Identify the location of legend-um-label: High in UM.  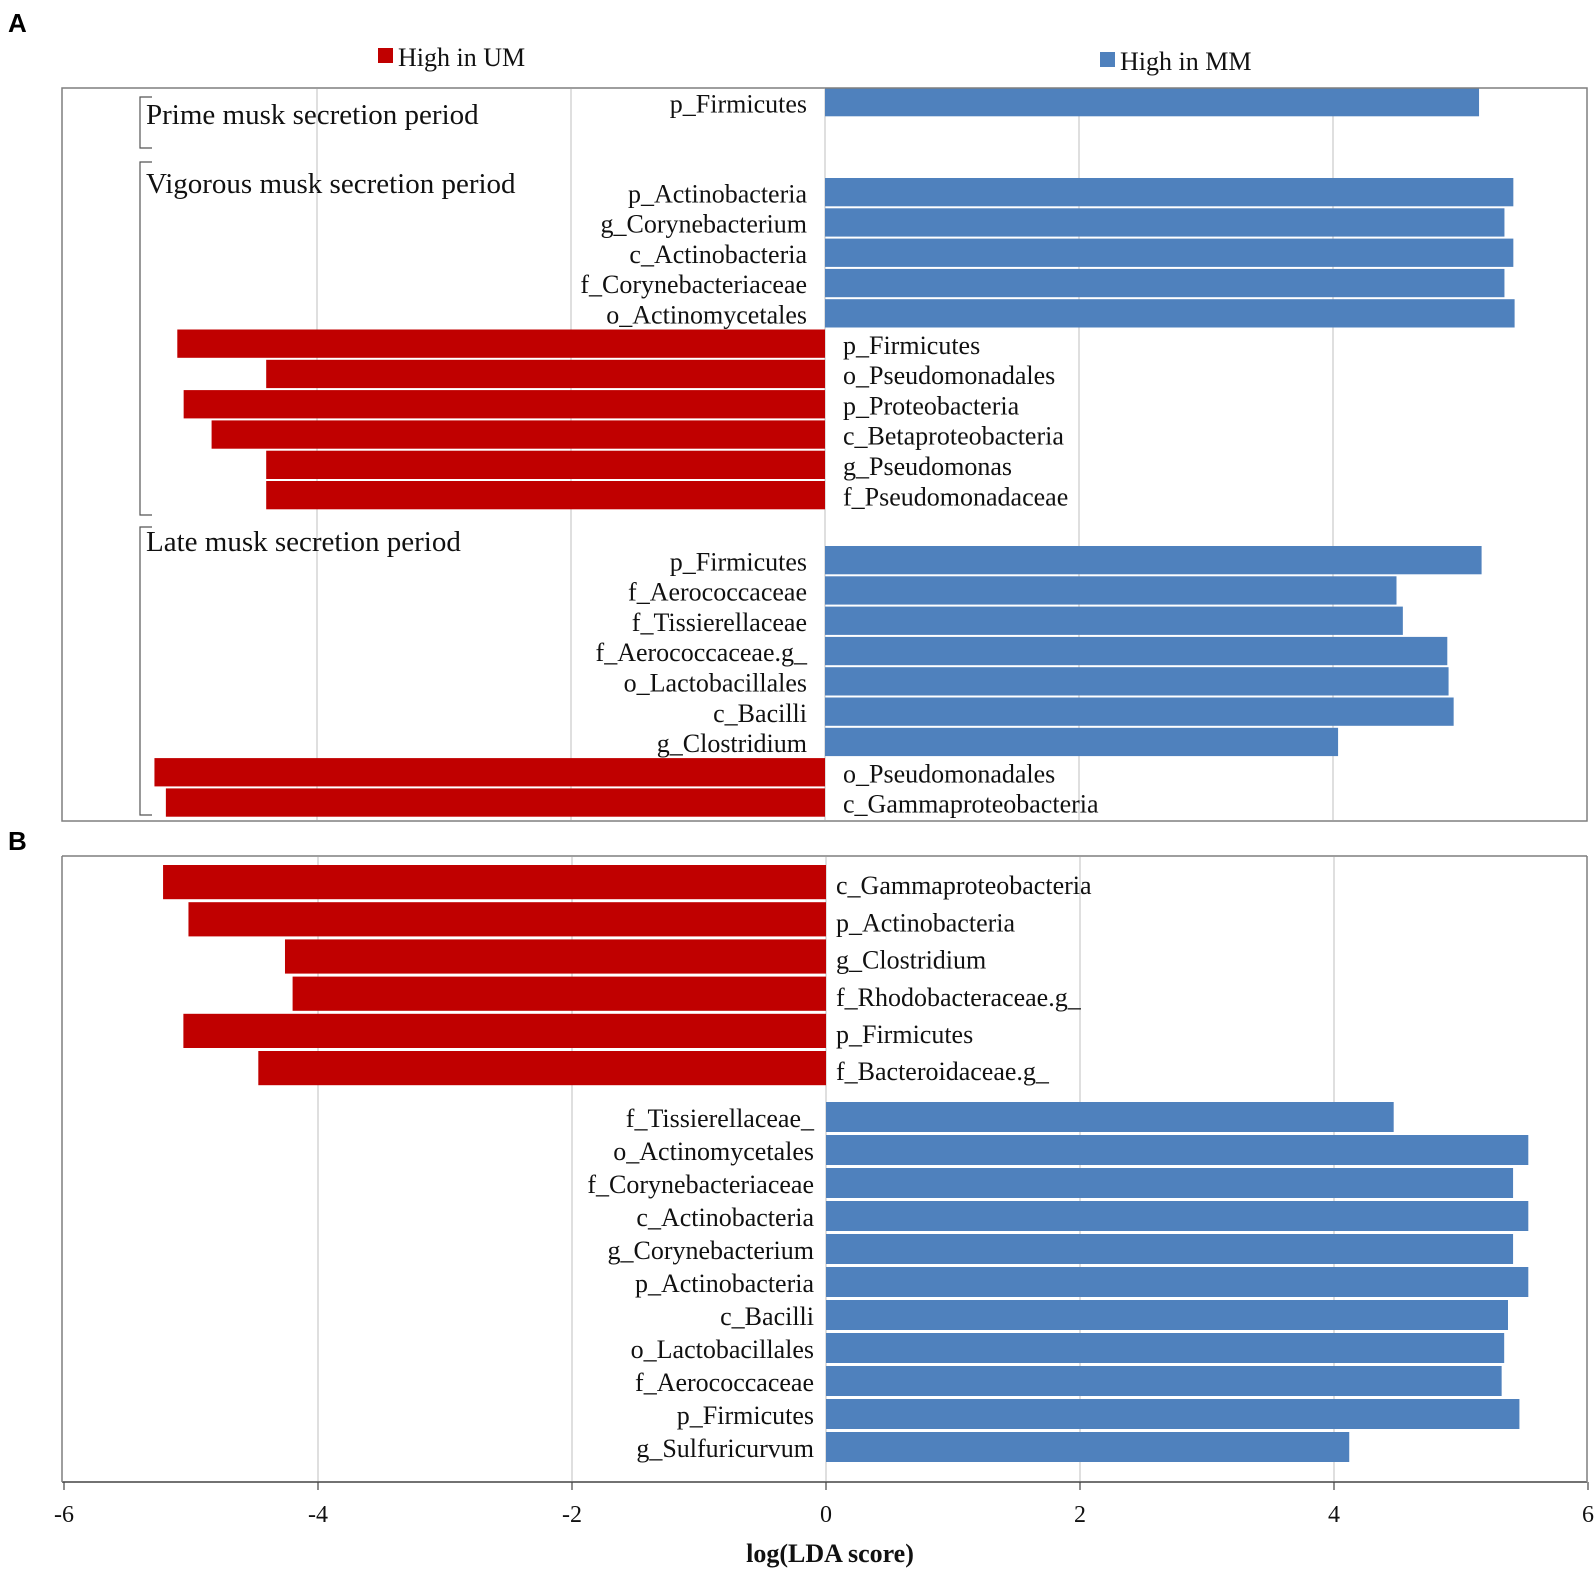
(461, 57).